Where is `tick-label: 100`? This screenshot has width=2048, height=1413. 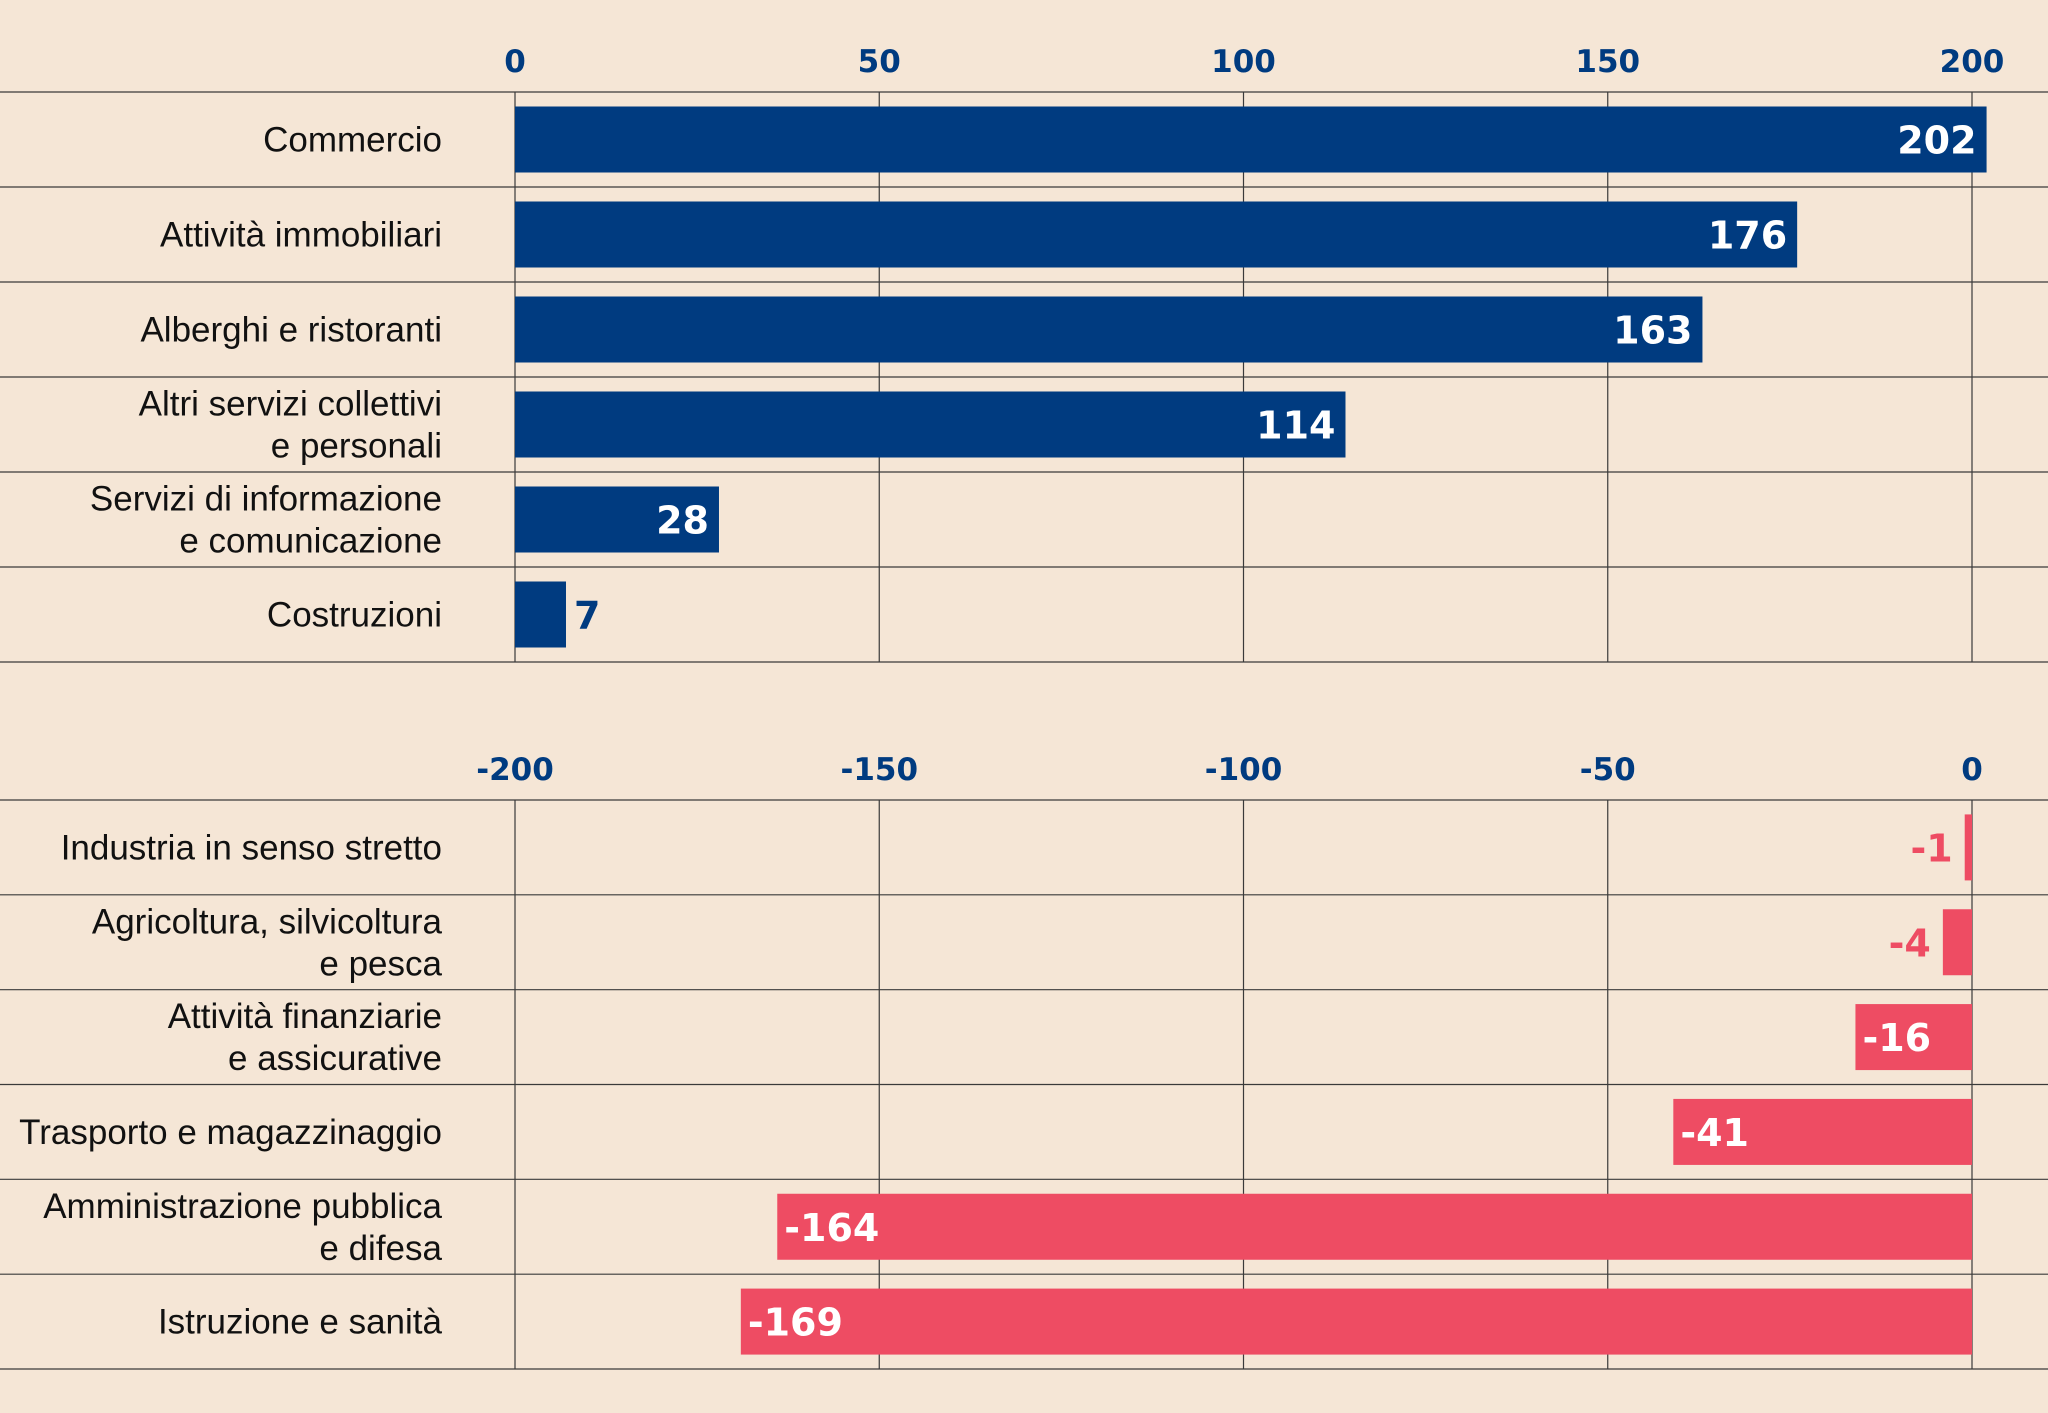 tick-label: 100 is located at coordinates (1243, 62).